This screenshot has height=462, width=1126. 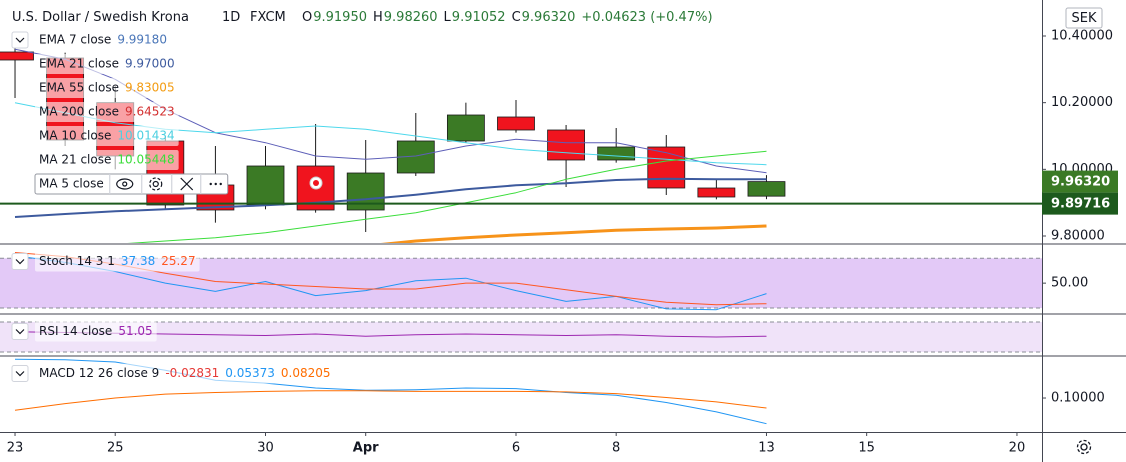 What do you see at coordinates (516, 448) in the screenshot?
I see `x-tick-label: 6` at bounding box center [516, 448].